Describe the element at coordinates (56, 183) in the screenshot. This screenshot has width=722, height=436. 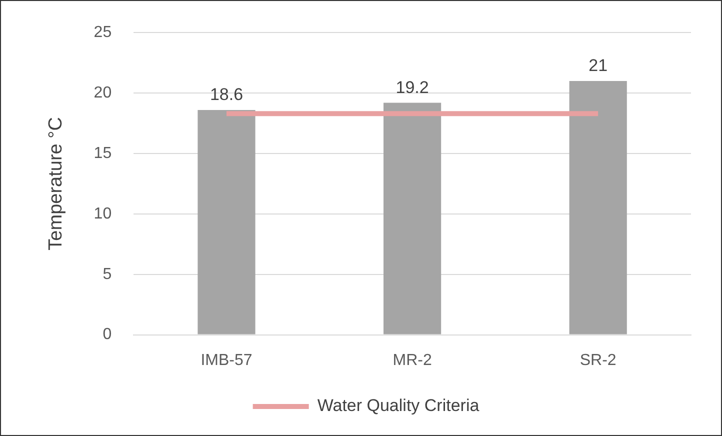
I see `y-axis-title: Temperature °C` at that location.